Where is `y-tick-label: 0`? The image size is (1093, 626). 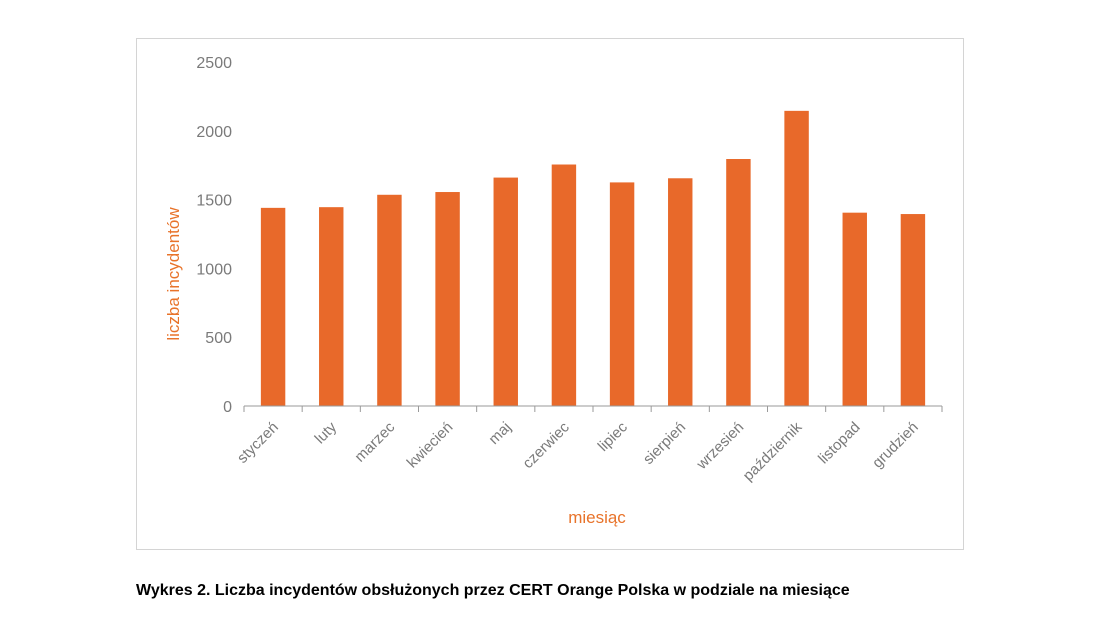
y-tick-label: 0 is located at coordinates (227, 407).